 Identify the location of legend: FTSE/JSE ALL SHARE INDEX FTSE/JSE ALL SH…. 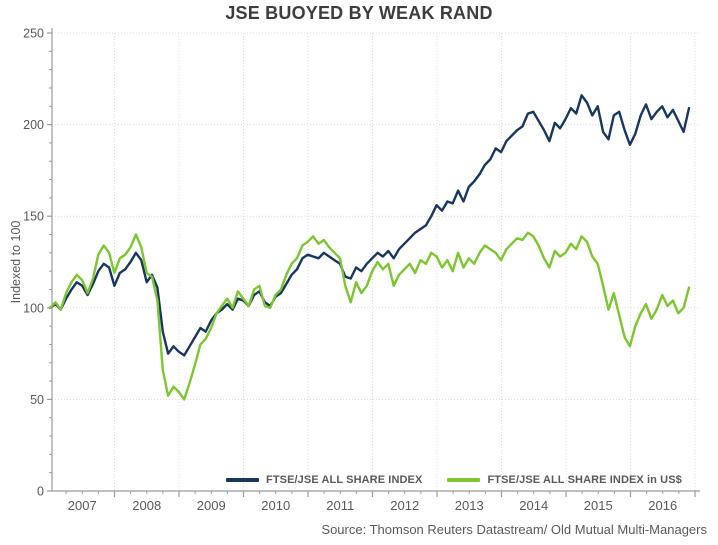
(454, 480).